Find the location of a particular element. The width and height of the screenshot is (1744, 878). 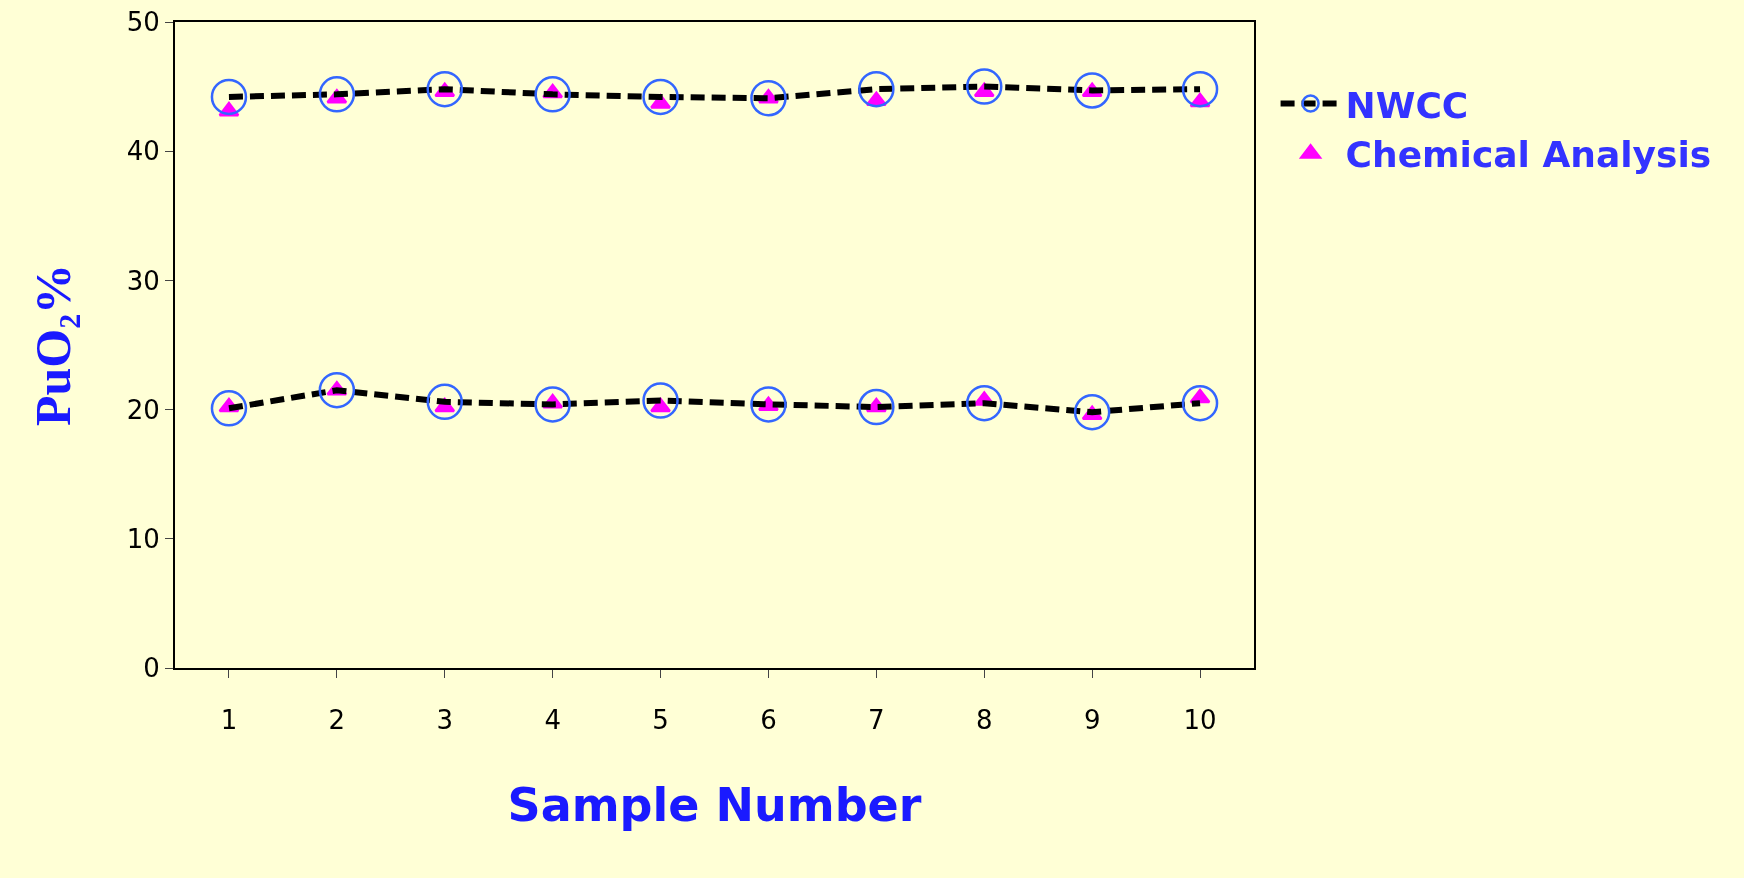

y-axis-title: PuO₂% is located at coordinates (53, 345).